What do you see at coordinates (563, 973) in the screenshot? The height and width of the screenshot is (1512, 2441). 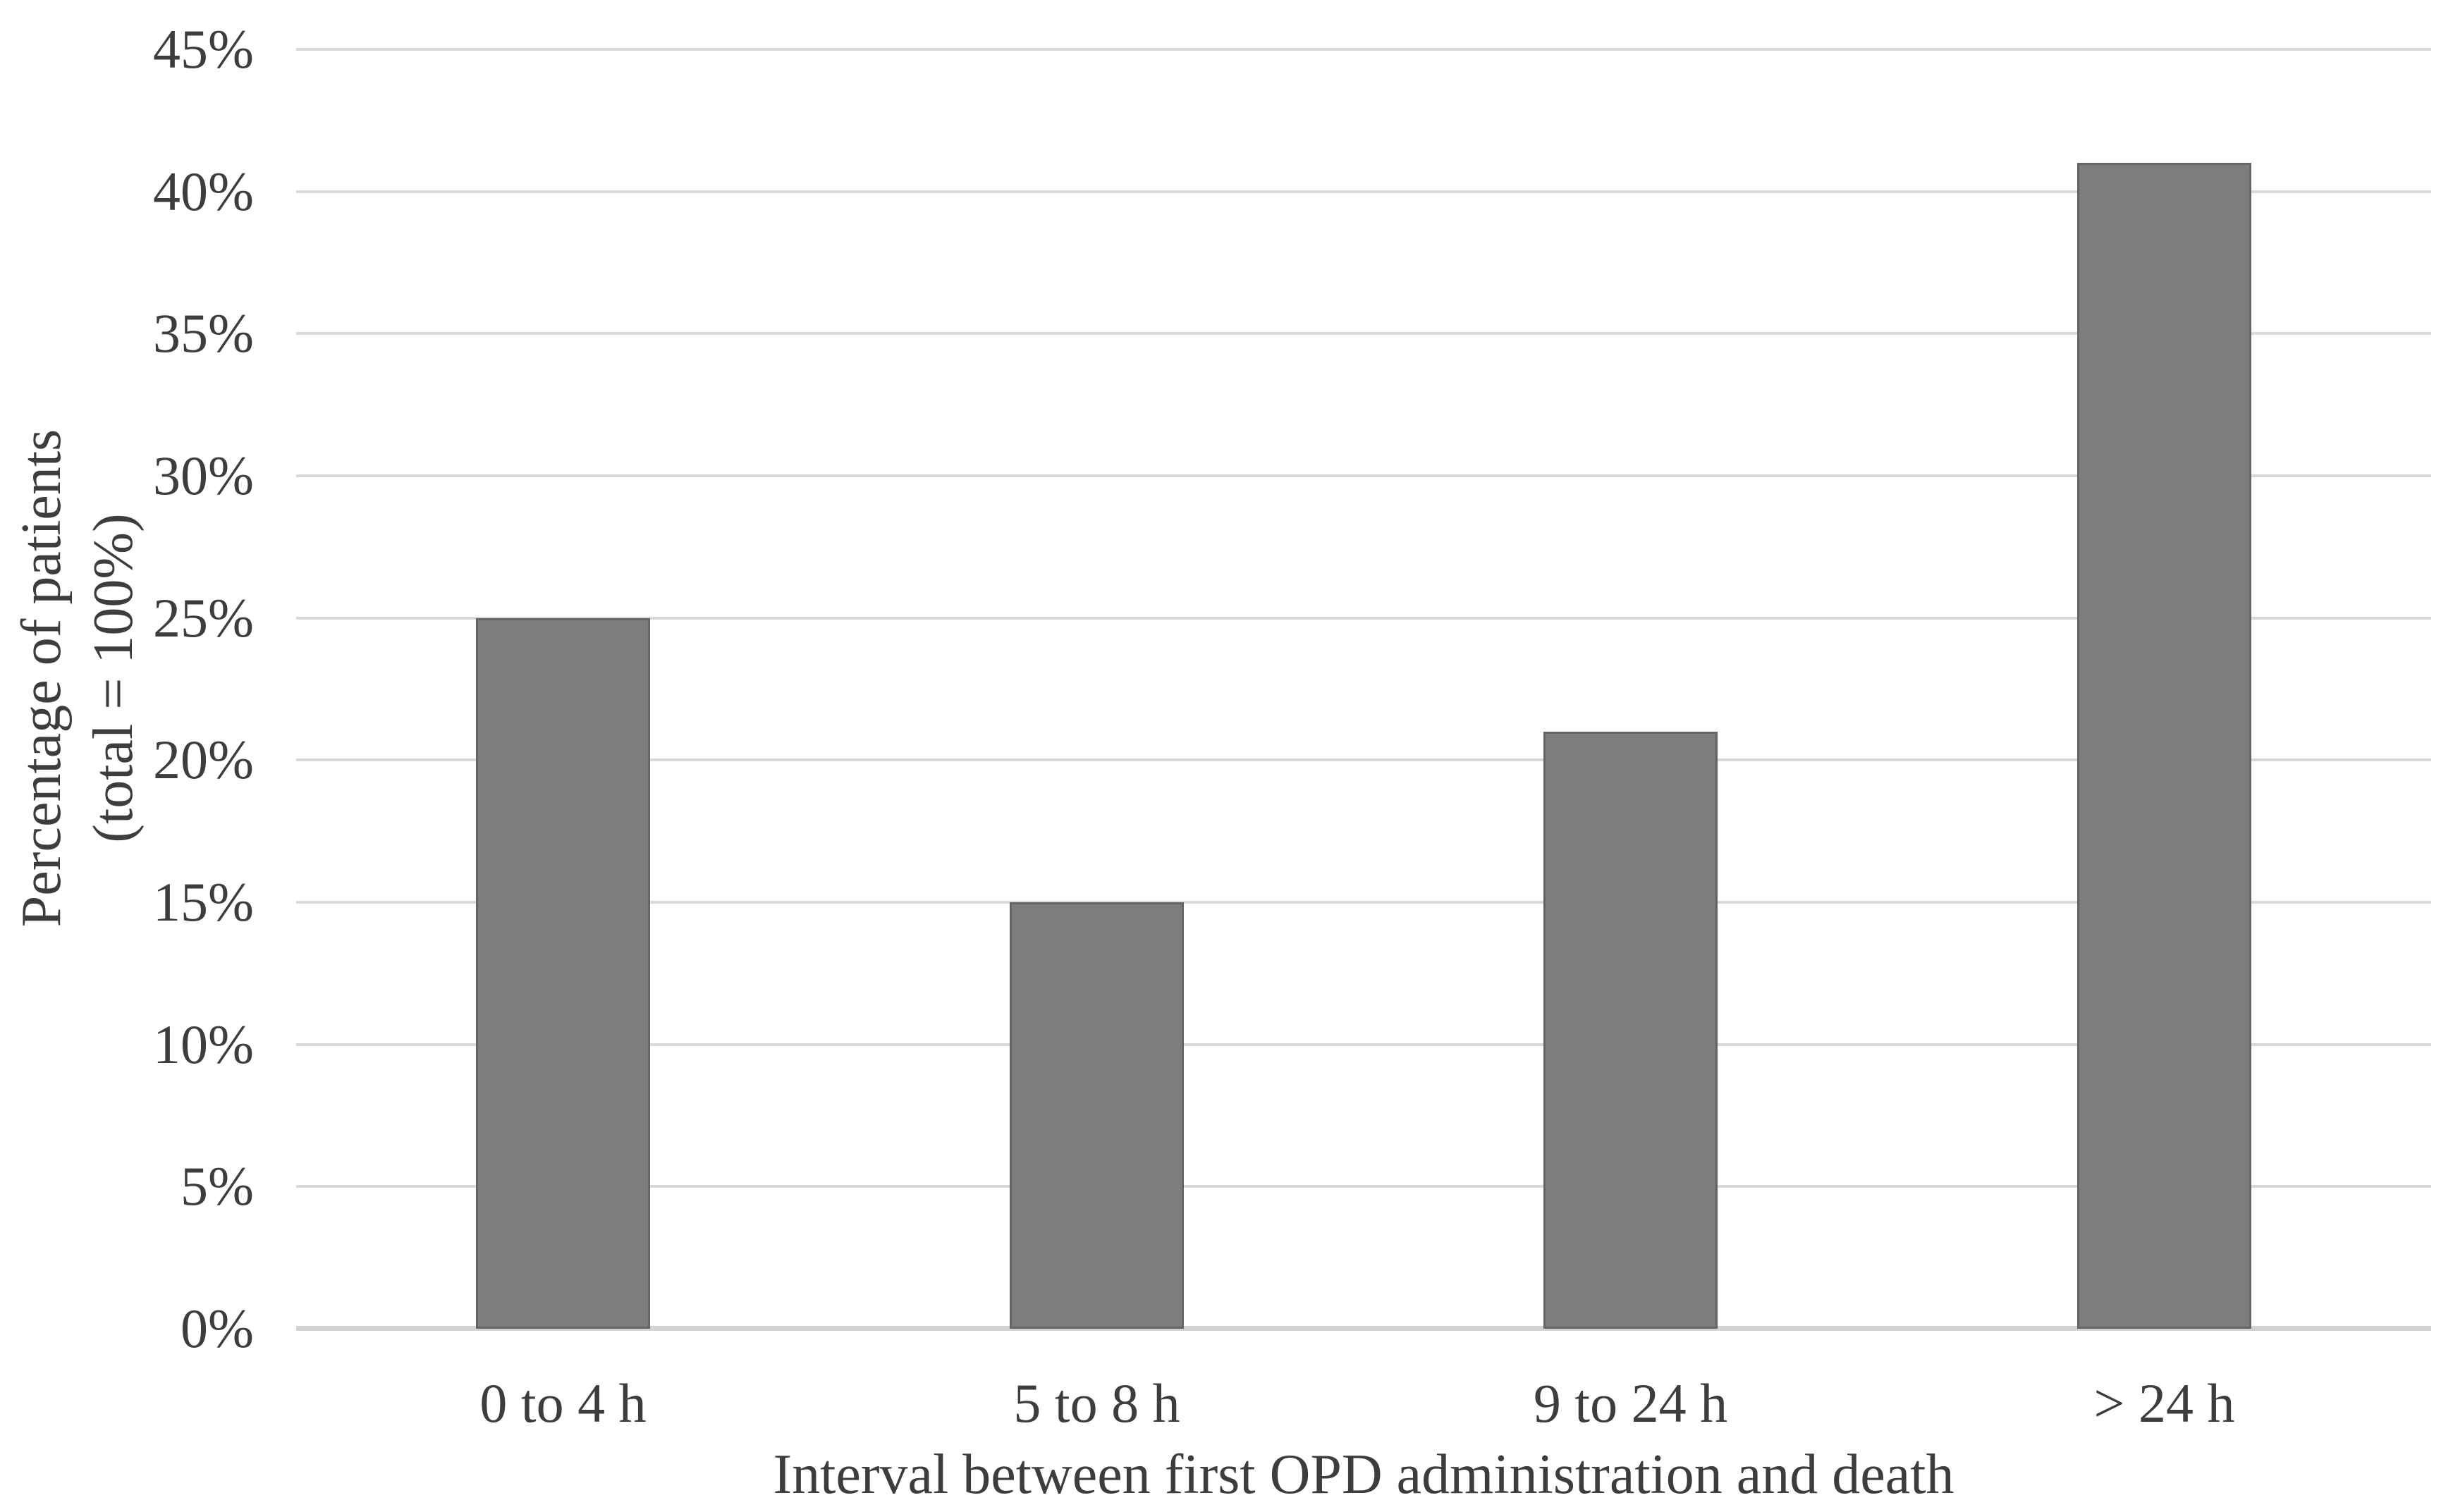 I see `bar-0 to 4 h` at bounding box center [563, 973].